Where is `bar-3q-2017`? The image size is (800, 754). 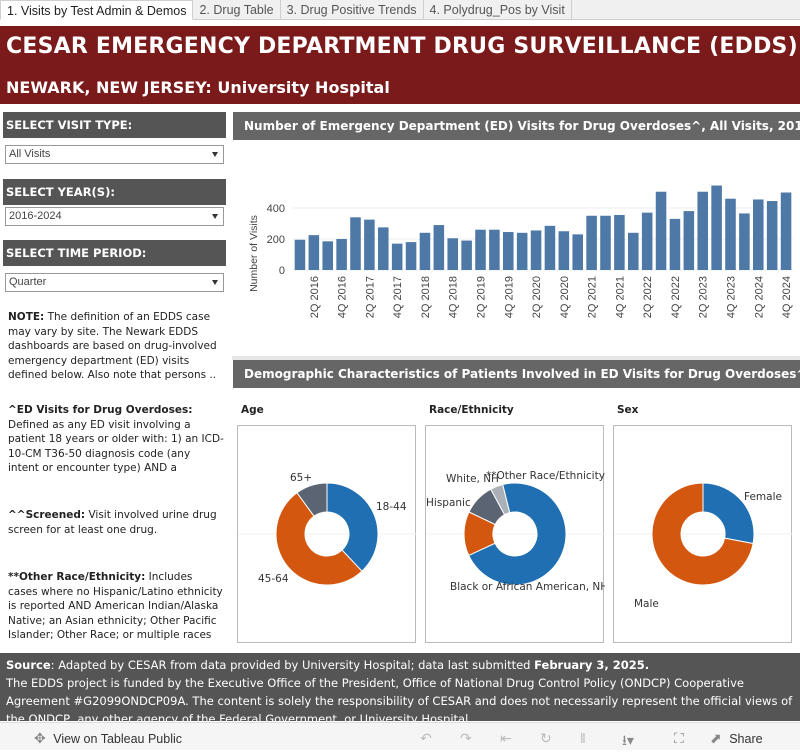
bar-3q-2017 is located at coordinates (383, 248).